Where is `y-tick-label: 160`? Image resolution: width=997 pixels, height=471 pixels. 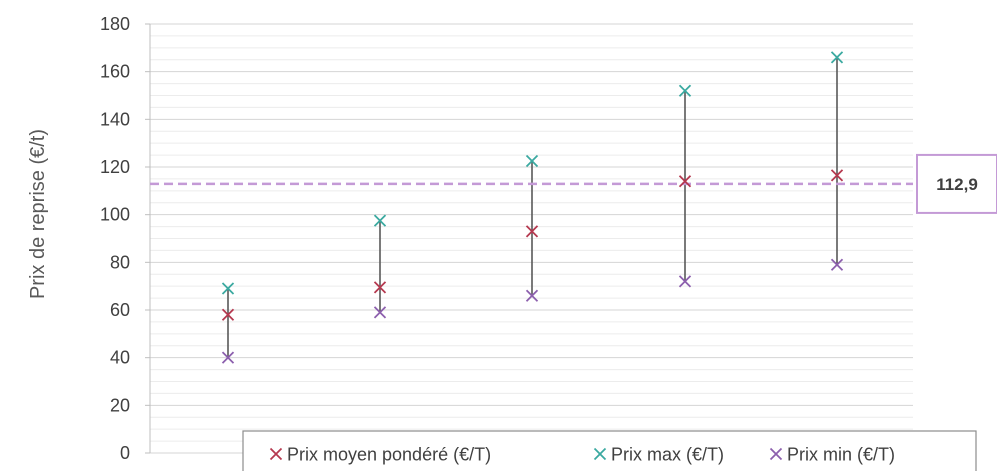 y-tick-label: 160 is located at coordinates (115, 72).